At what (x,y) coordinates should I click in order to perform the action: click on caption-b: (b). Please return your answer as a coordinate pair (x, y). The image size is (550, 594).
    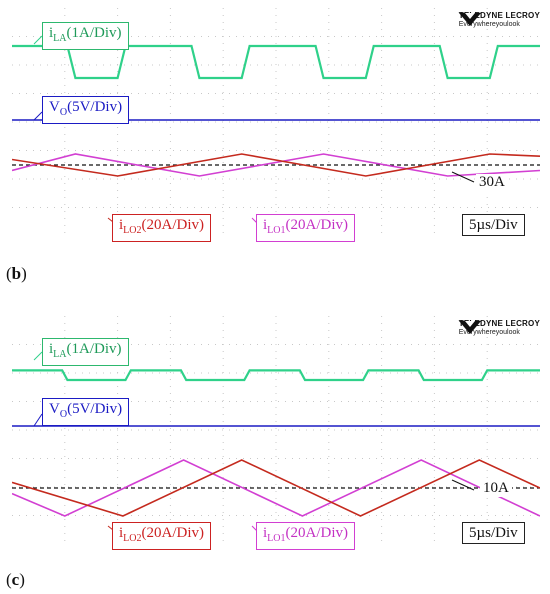
    Looking at the image, I should click on (16, 273).